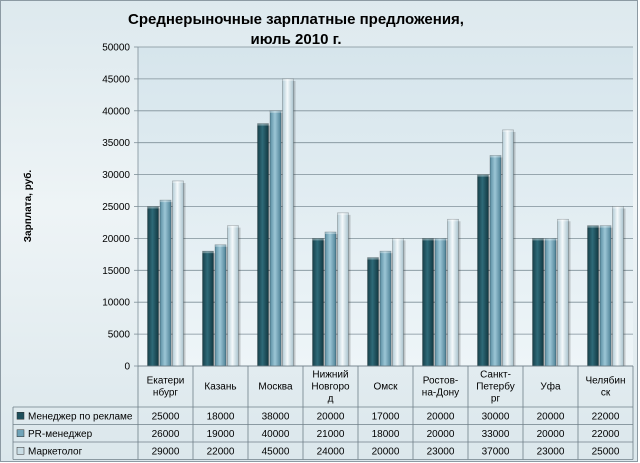  I want to click on category-label: Новгоро, so click(330, 387).